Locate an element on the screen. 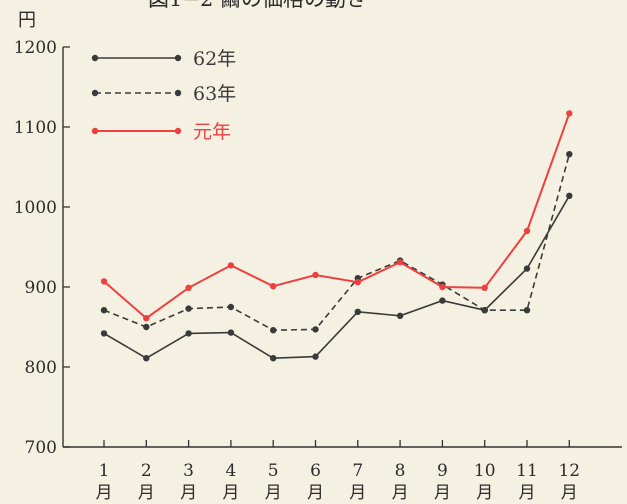 The height and width of the screenshot is (504, 627). point-s2-m5 is located at coordinates (273, 330).